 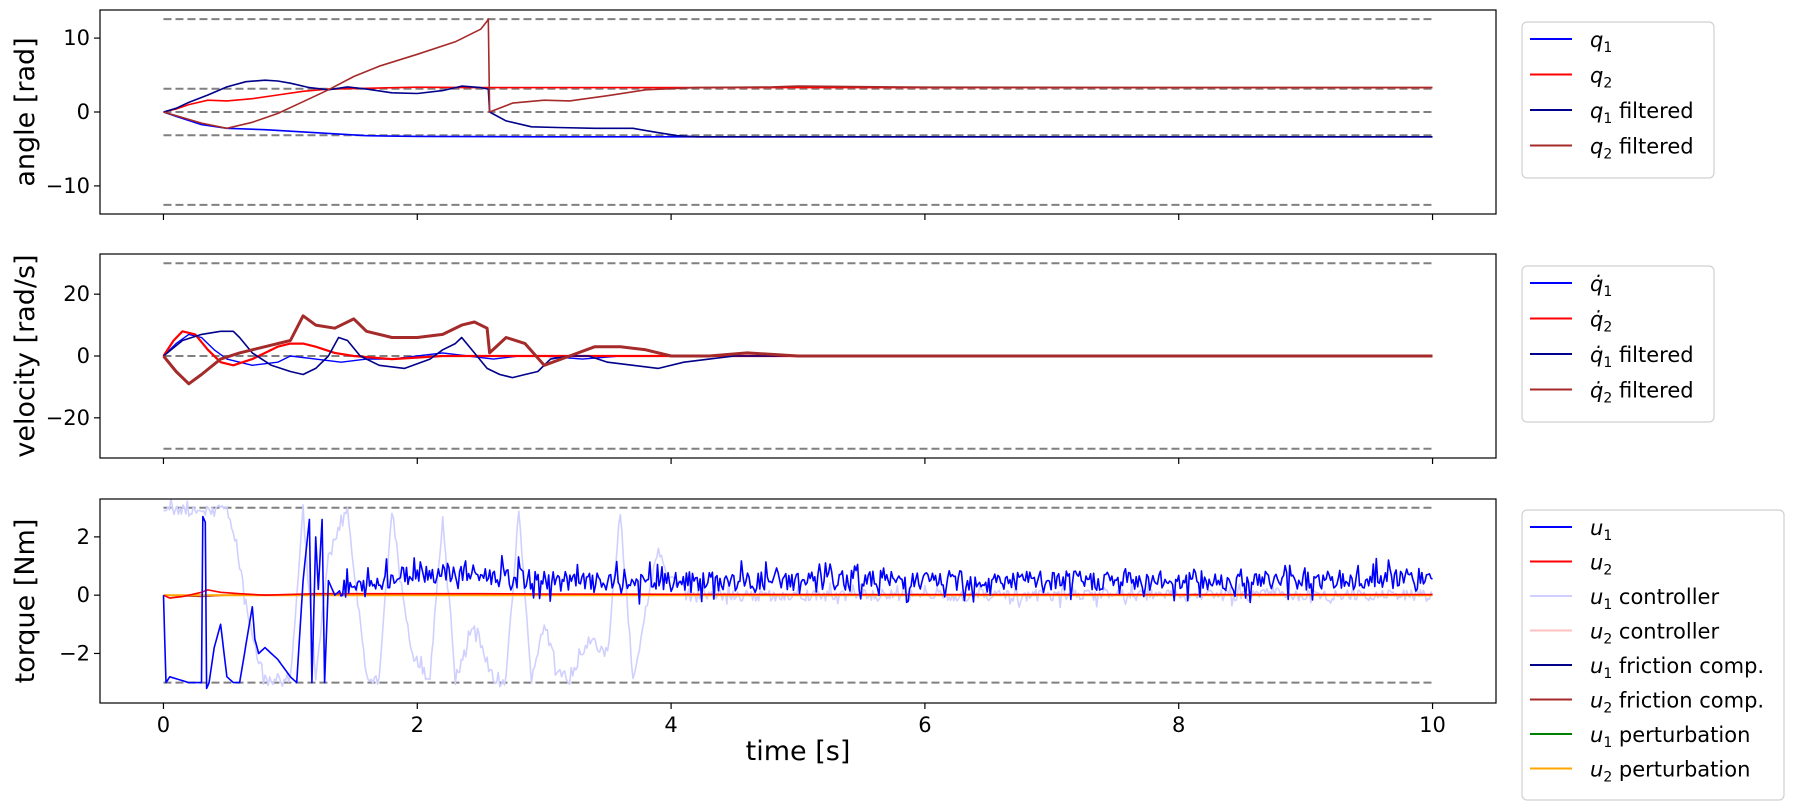 I want to click on legend-label: q1 filtered, so click(x=1642, y=113).